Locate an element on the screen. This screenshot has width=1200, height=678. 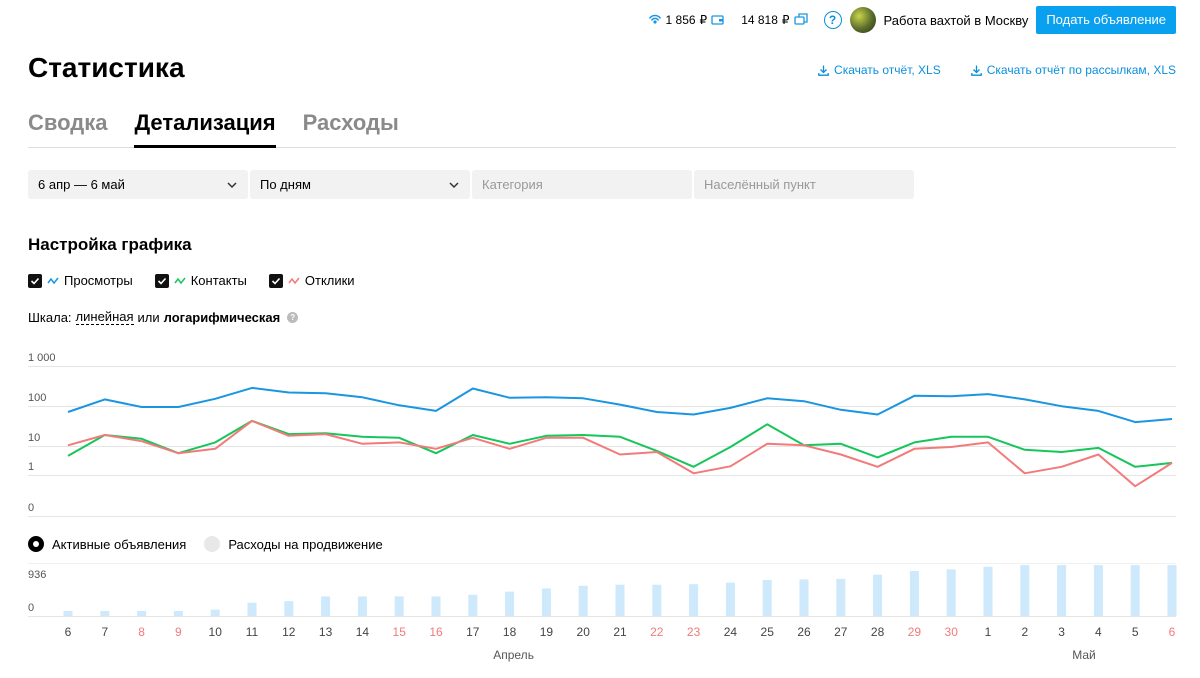
x-tick-label: 23 is located at coordinates (694, 632).